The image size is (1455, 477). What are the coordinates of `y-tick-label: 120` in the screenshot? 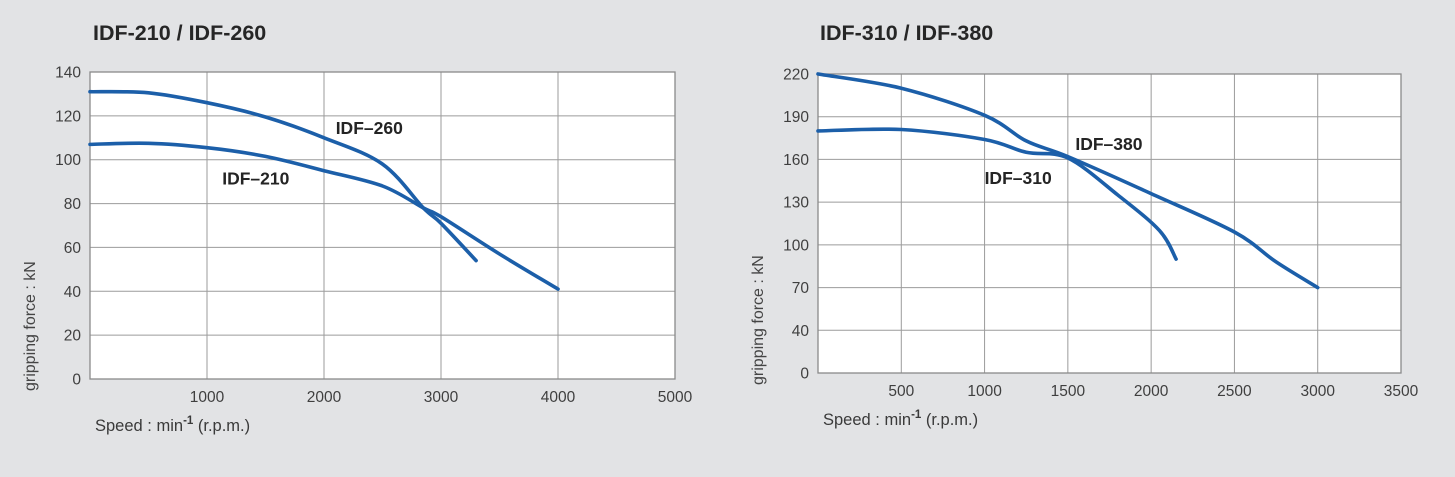 It's located at (68, 116).